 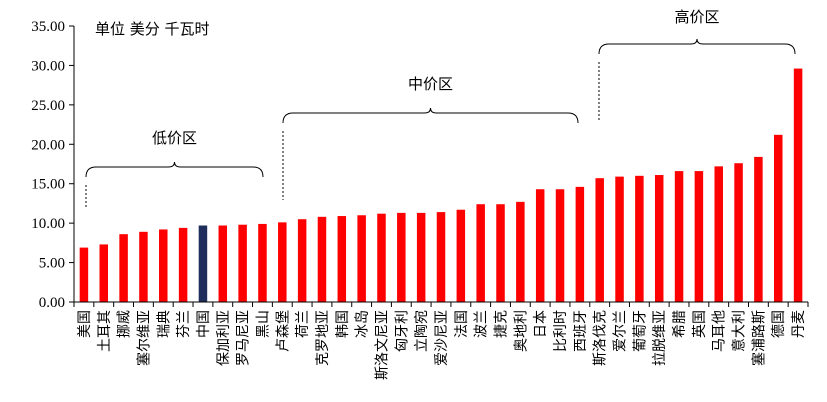 What do you see at coordinates (85, 324) in the screenshot?
I see `category-label: 美国` at bounding box center [85, 324].